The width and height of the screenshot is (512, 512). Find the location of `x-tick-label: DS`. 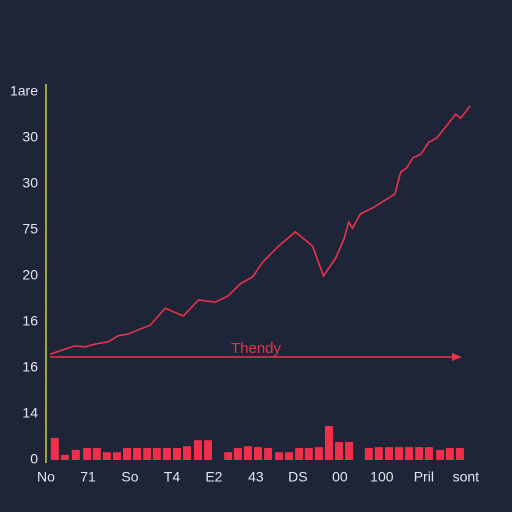

x-tick-label: DS is located at coordinates (297, 477).